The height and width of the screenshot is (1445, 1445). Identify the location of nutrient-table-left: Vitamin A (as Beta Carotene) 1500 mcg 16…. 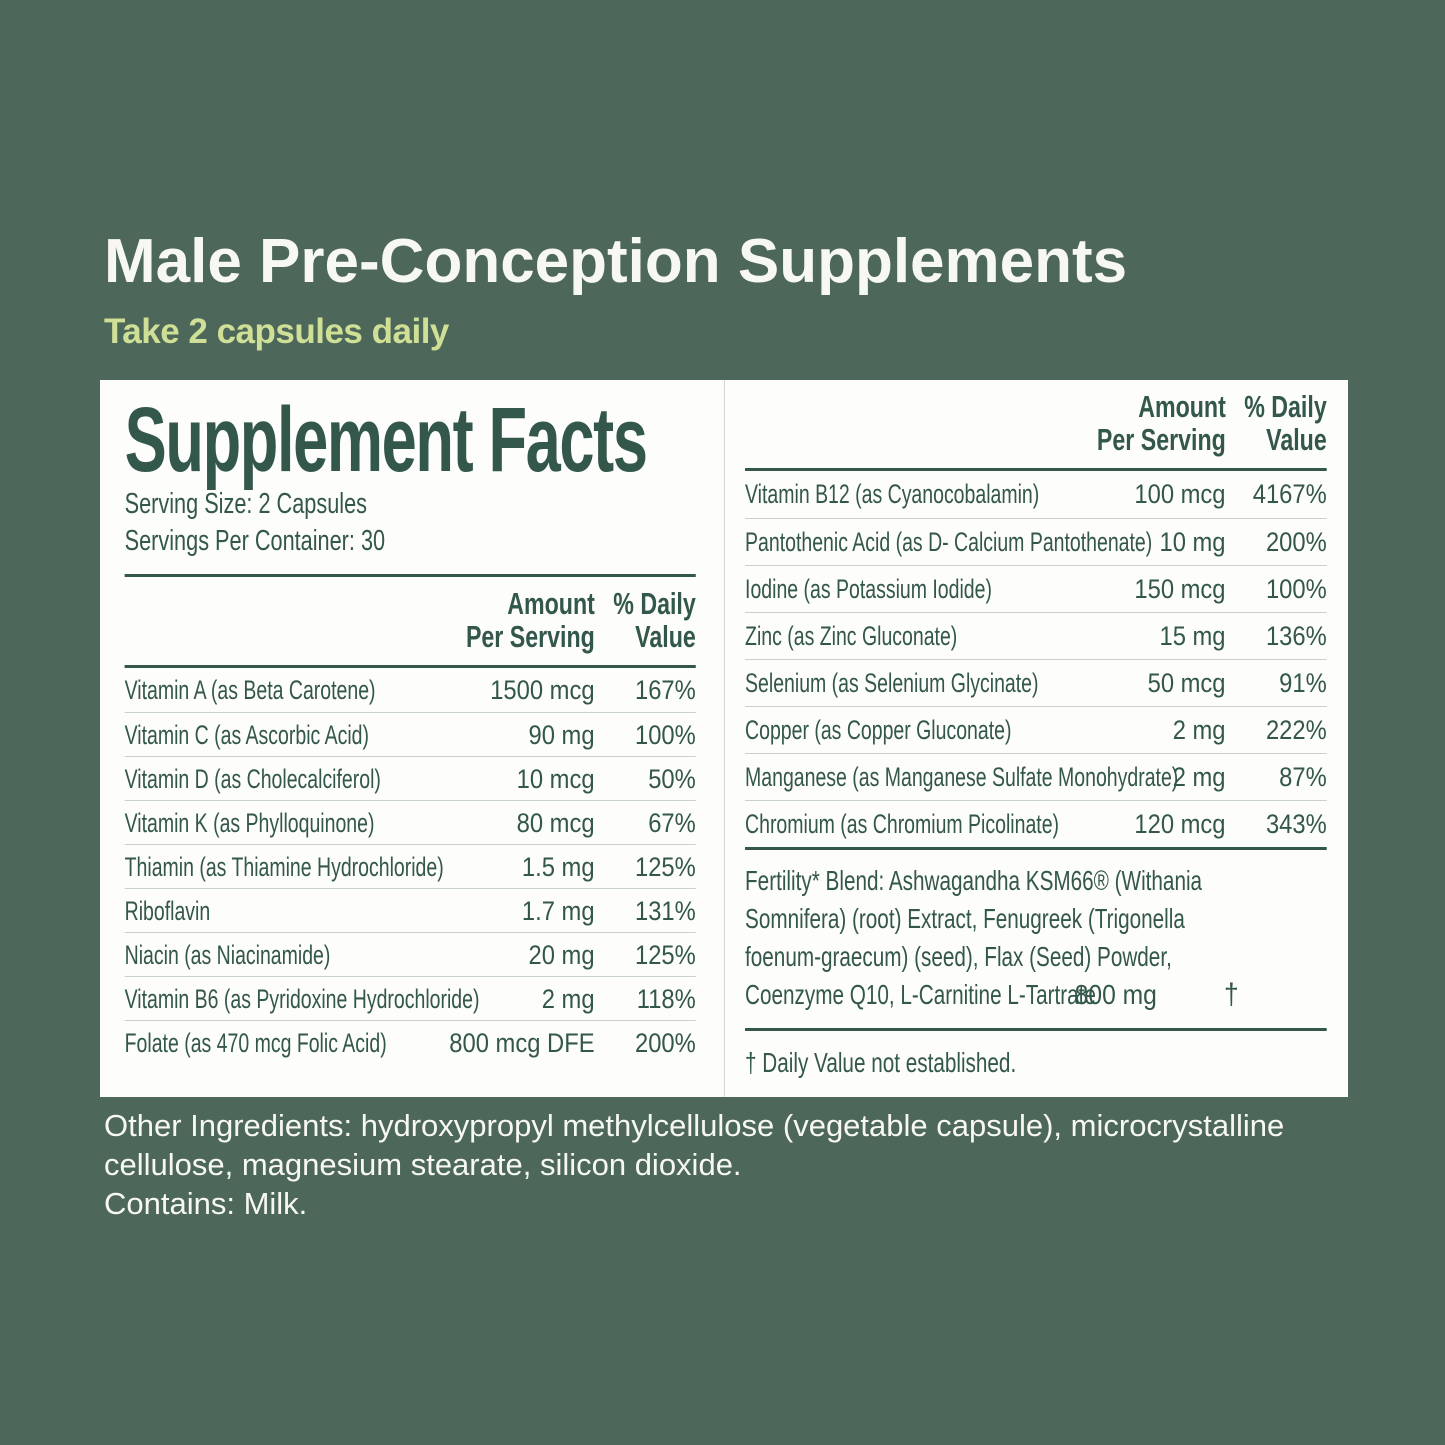
(410, 866).